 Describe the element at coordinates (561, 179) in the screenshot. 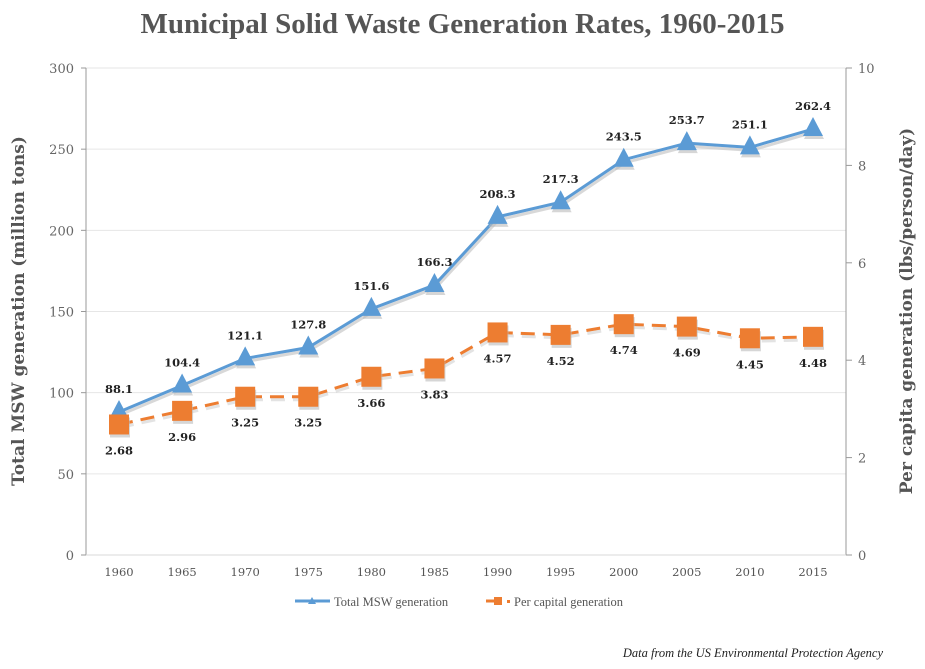

I see `data-label-total-msw: 217.3` at that location.